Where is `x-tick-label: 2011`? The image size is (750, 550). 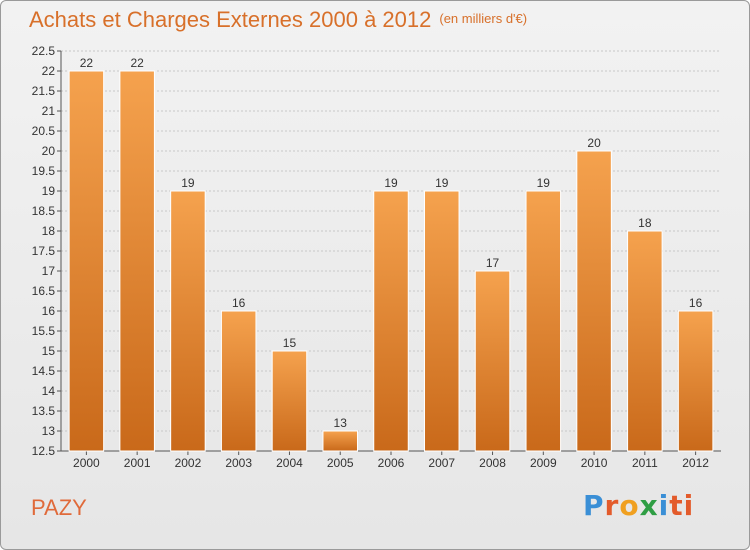 x-tick-label: 2011 is located at coordinates (645, 463).